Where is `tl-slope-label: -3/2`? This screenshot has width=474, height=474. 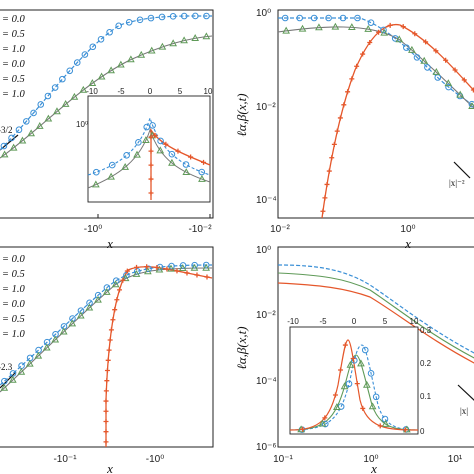 tl-slope-label: -3/2 is located at coordinates (6, 130).